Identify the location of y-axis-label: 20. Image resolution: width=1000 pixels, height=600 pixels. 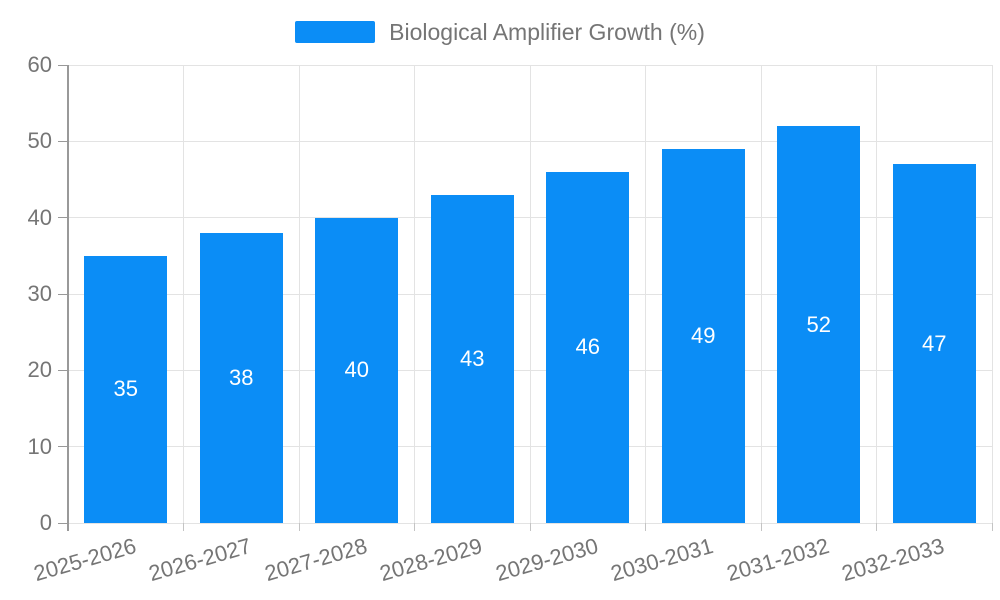
(39, 370).